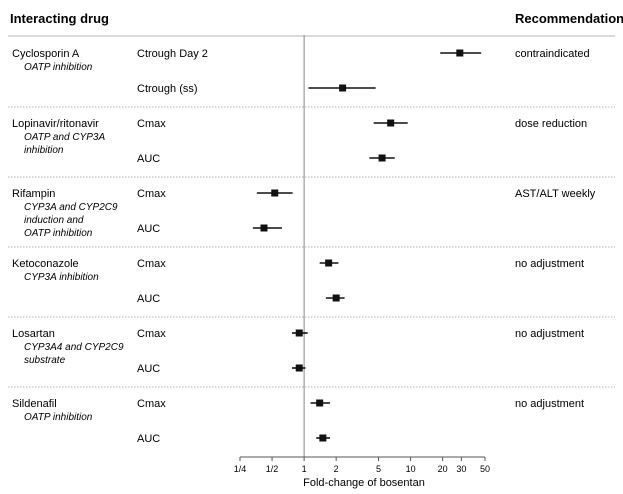 The width and height of the screenshot is (623, 494). What do you see at coordinates (364, 483) in the screenshot?
I see `x-axis-label: Fold-change of bosentan` at bounding box center [364, 483].